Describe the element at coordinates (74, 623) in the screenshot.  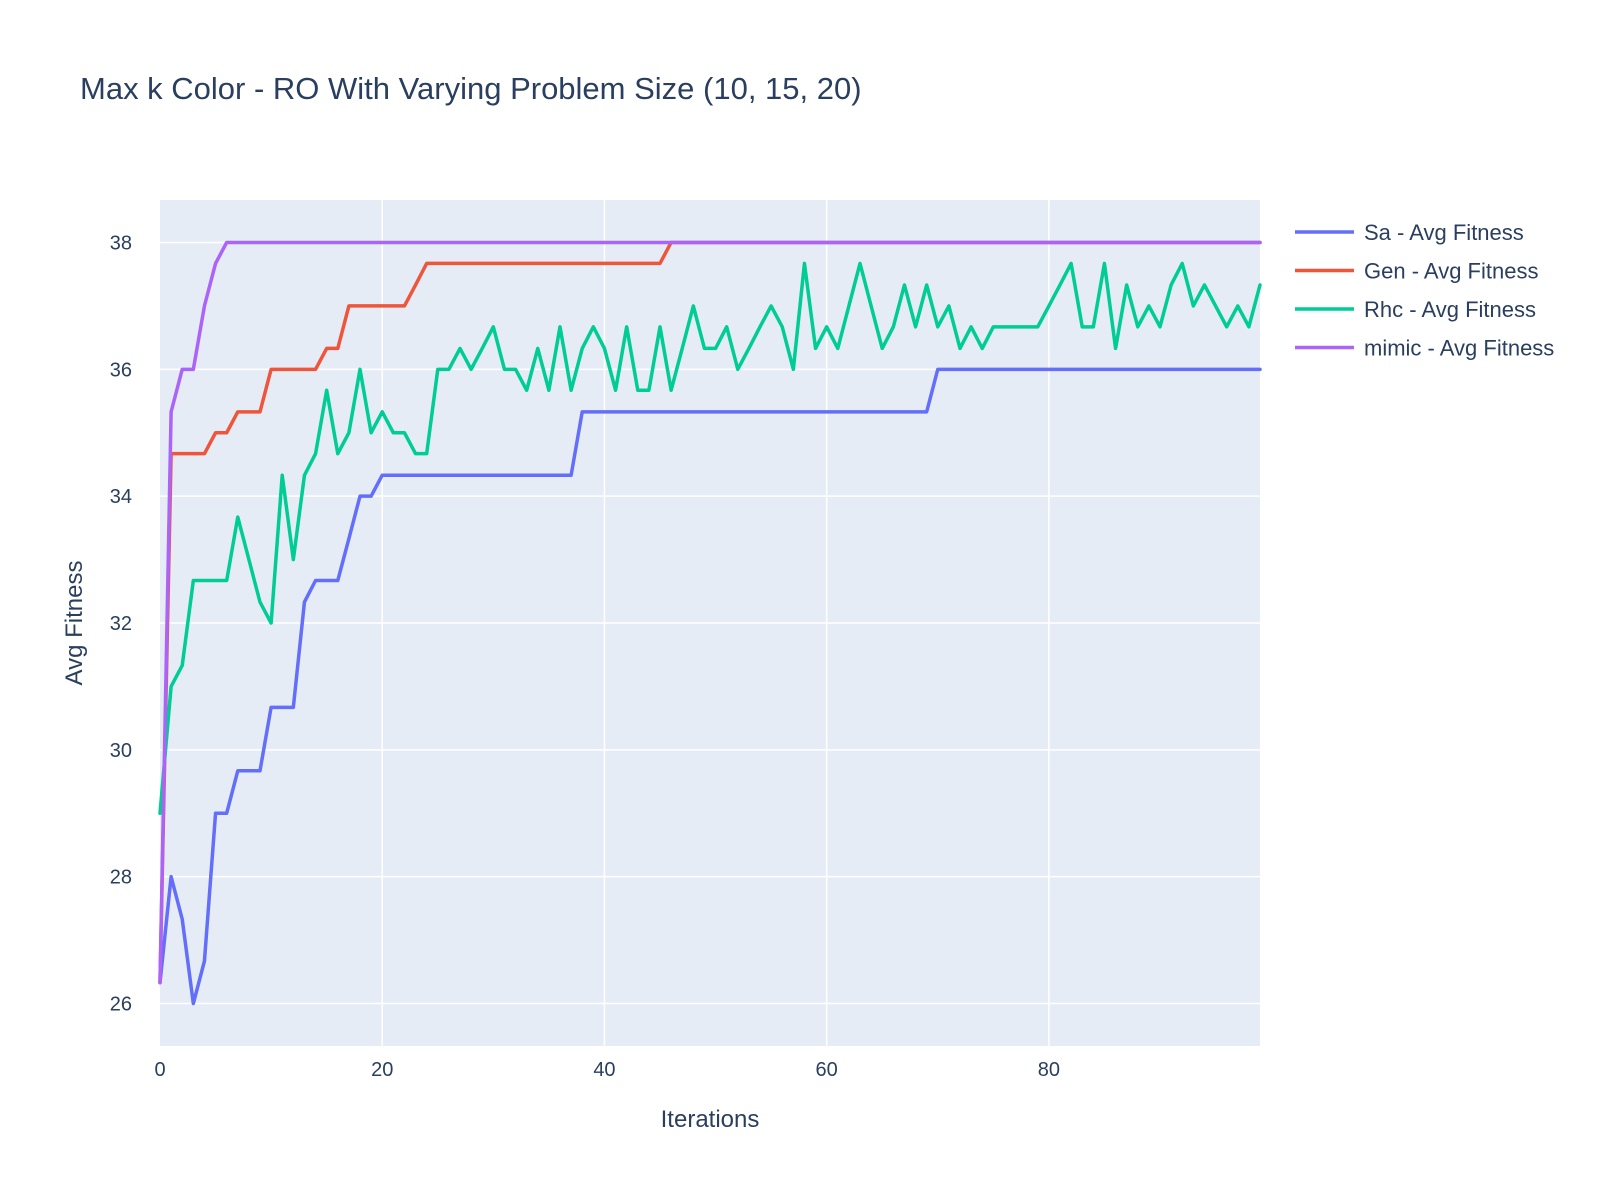
I see `y-axis-title: Avg Fitness` at that location.